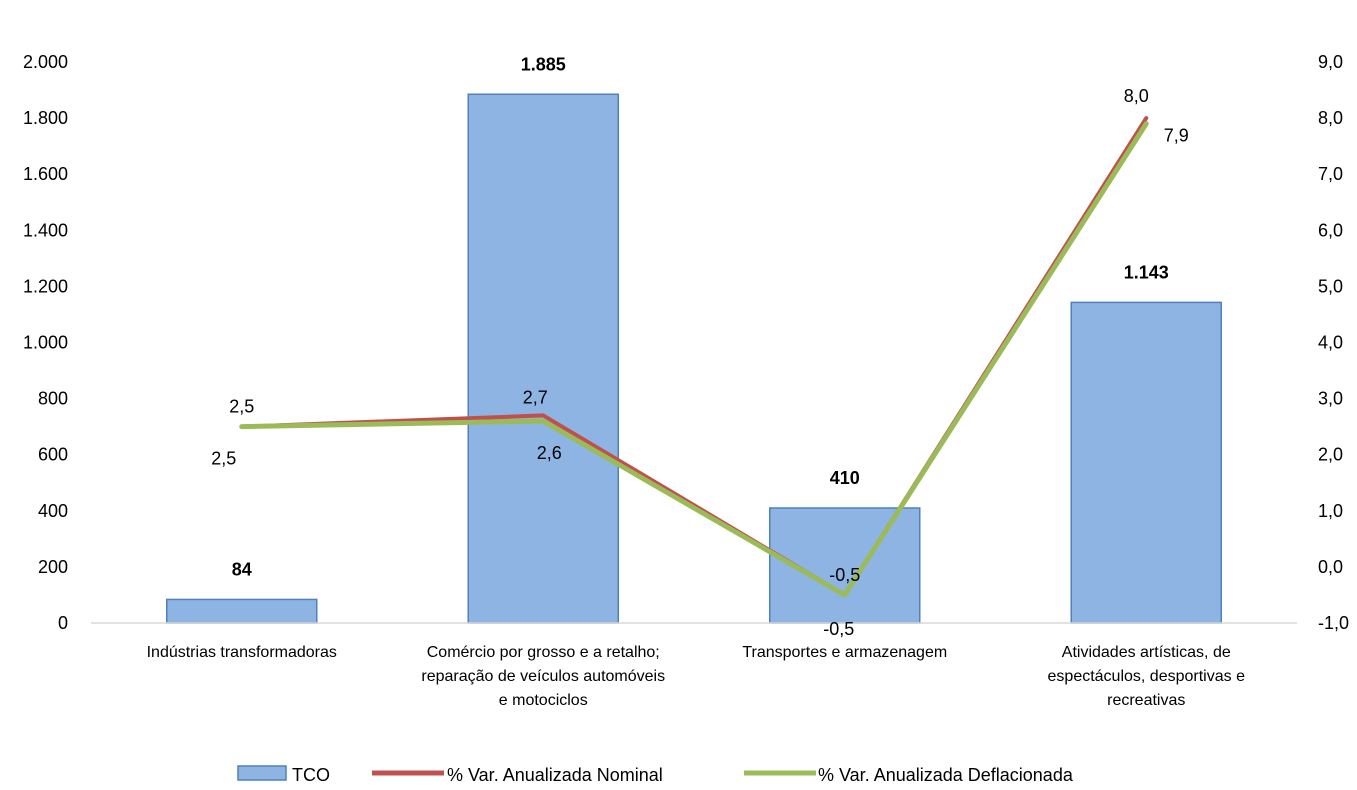 Image resolution: width=1357 pixels, height=790 pixels. Describe the element at coordinates (45, 343) in the screenshot. I see `y-left-tick-label: 1.000` at that location.